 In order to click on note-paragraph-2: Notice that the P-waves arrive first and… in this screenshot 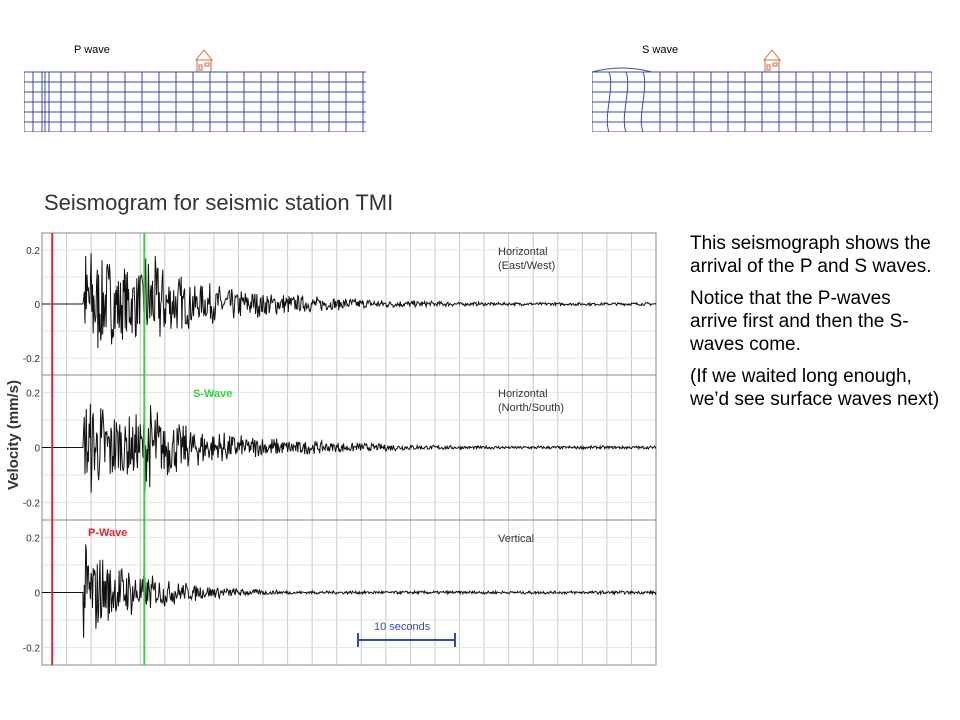, I will do `click(815, 321)`.